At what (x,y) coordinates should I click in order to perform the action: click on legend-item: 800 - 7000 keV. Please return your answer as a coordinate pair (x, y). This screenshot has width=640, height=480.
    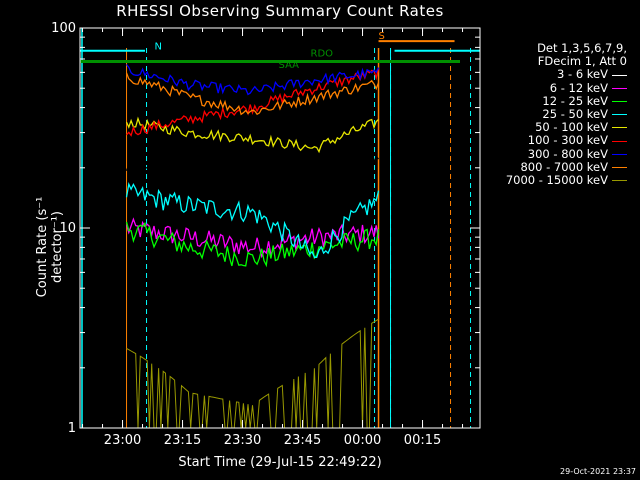
    Looking at the image, I should click on (555, 166).